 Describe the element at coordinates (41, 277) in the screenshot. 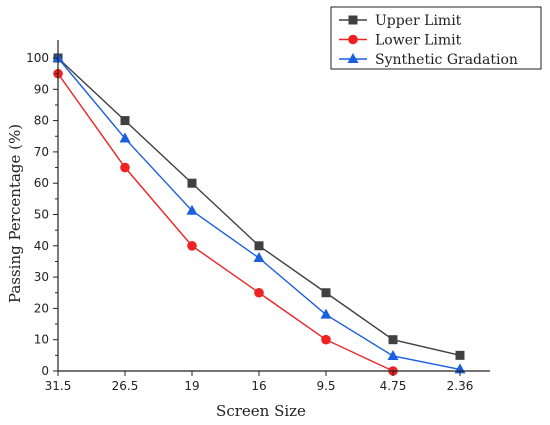

I see `y-tick-label: 30` at that location.